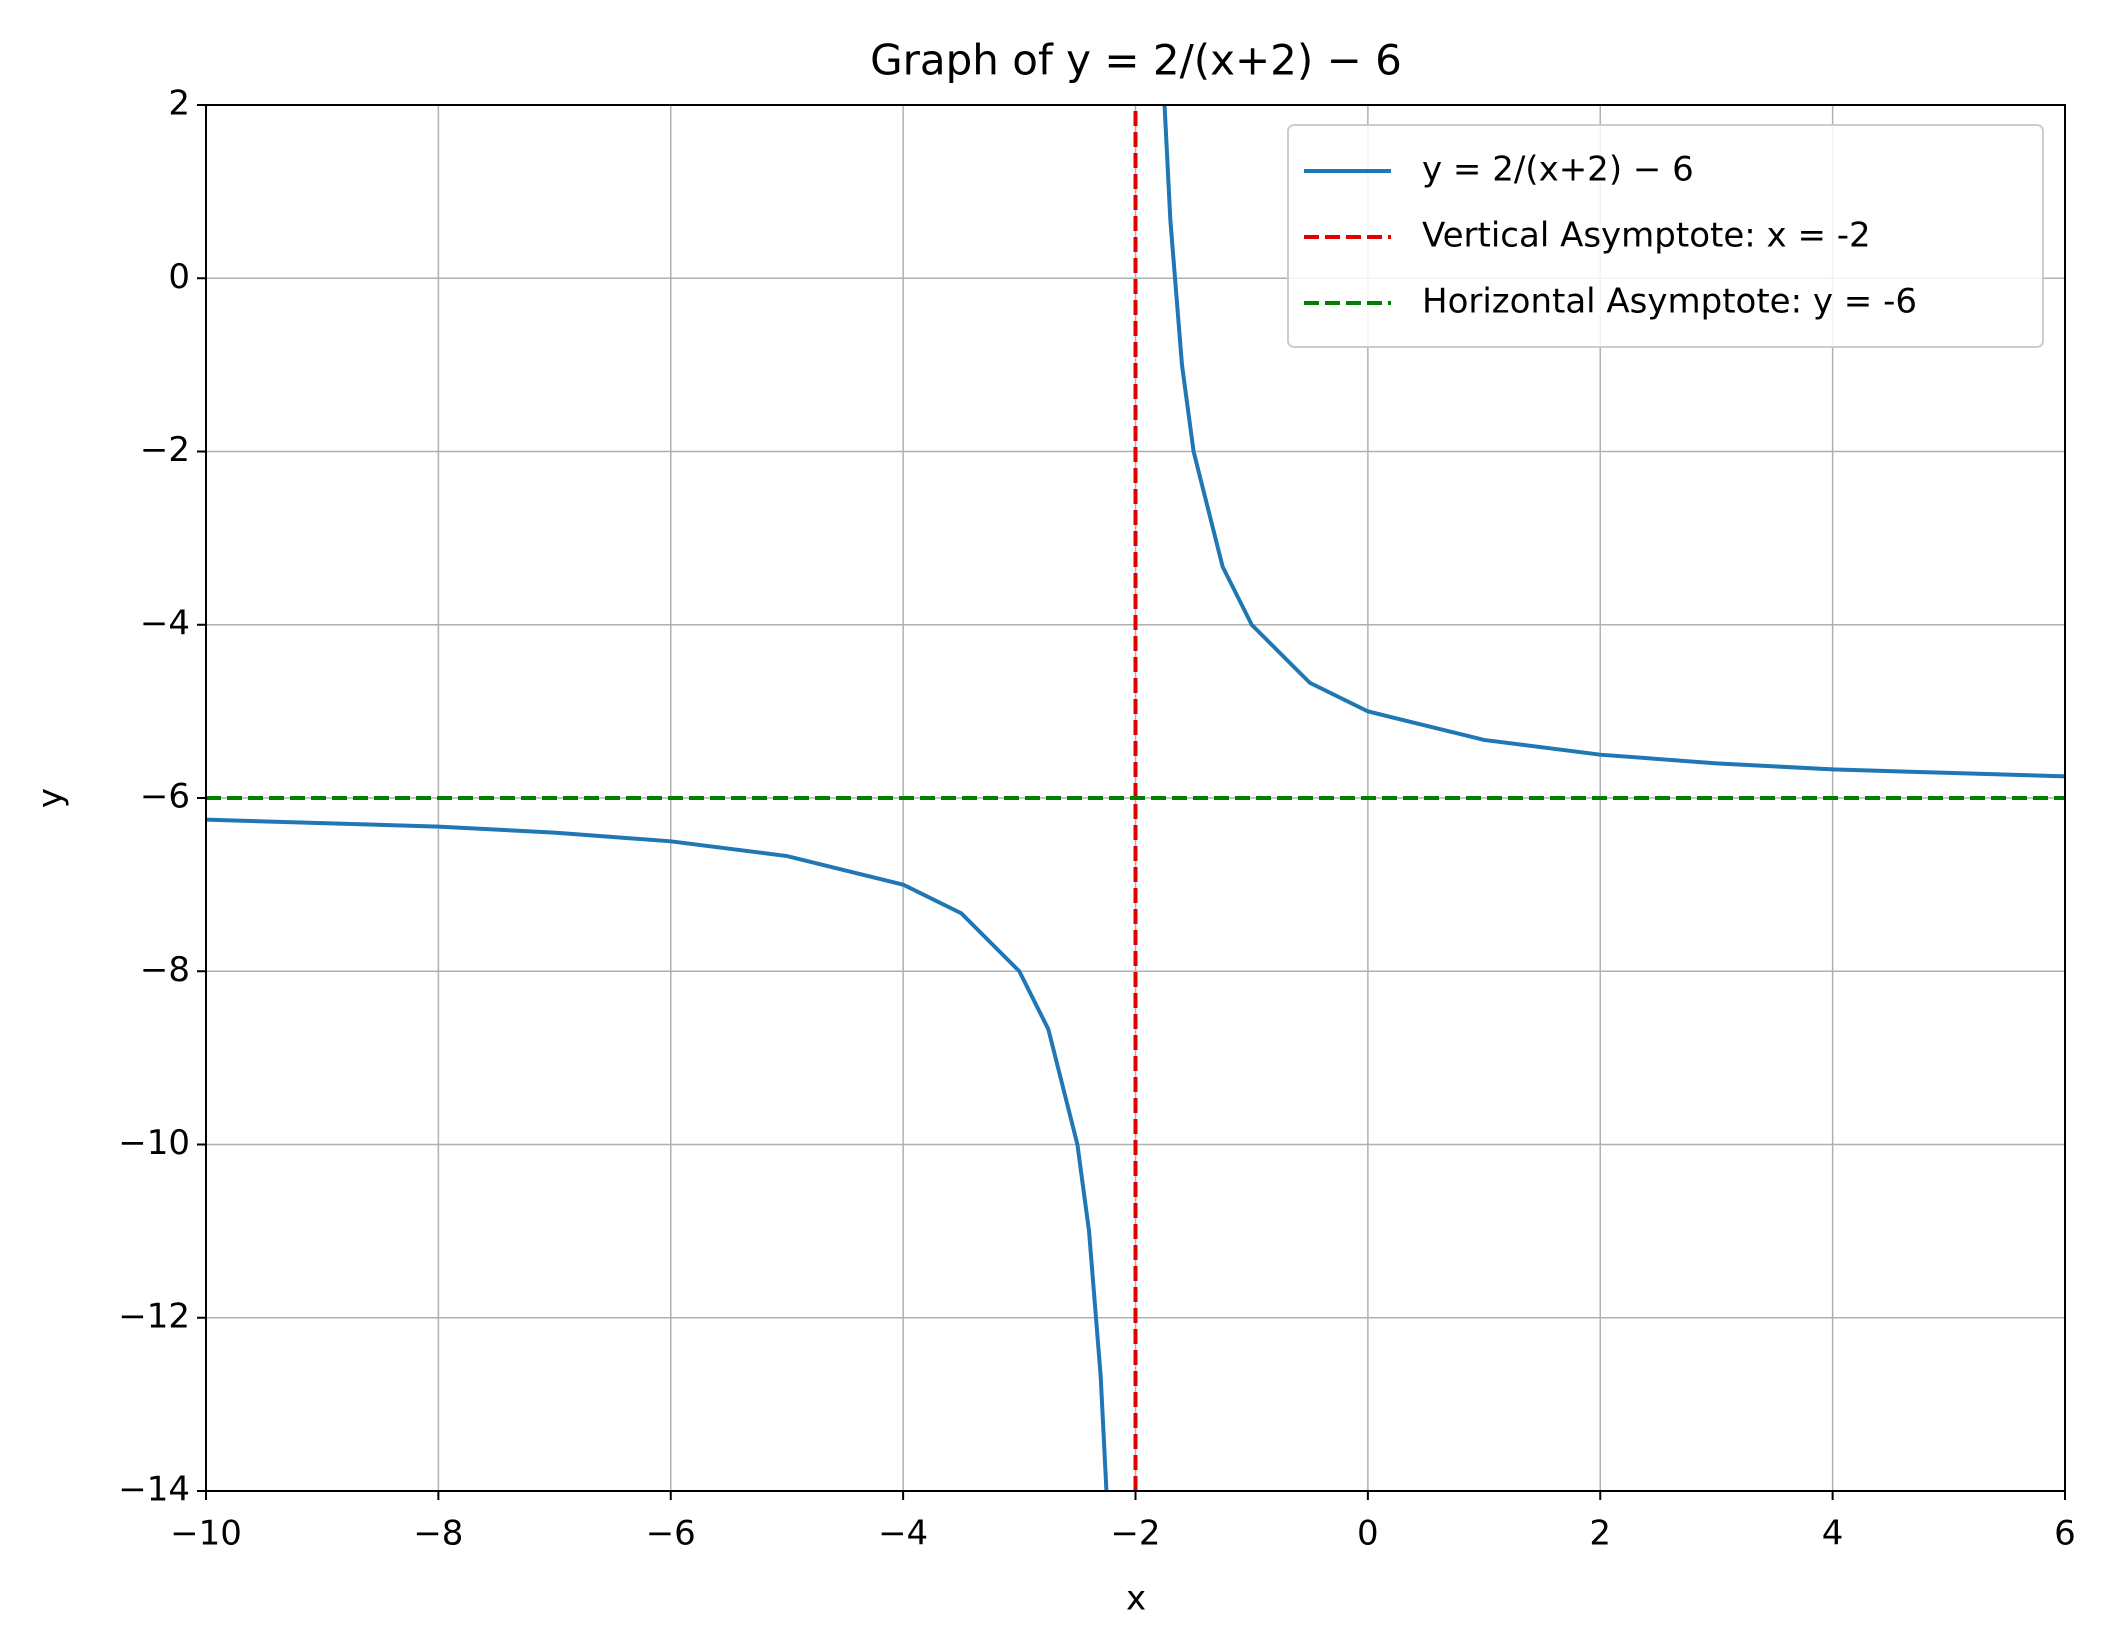 Image resolution: width=2108 pixels, height=1651 pixels. What do you see at coordinates (903, 1534) in the screenshot?
I see `x-tick-label: −4` at bounding box center [903, 1534].